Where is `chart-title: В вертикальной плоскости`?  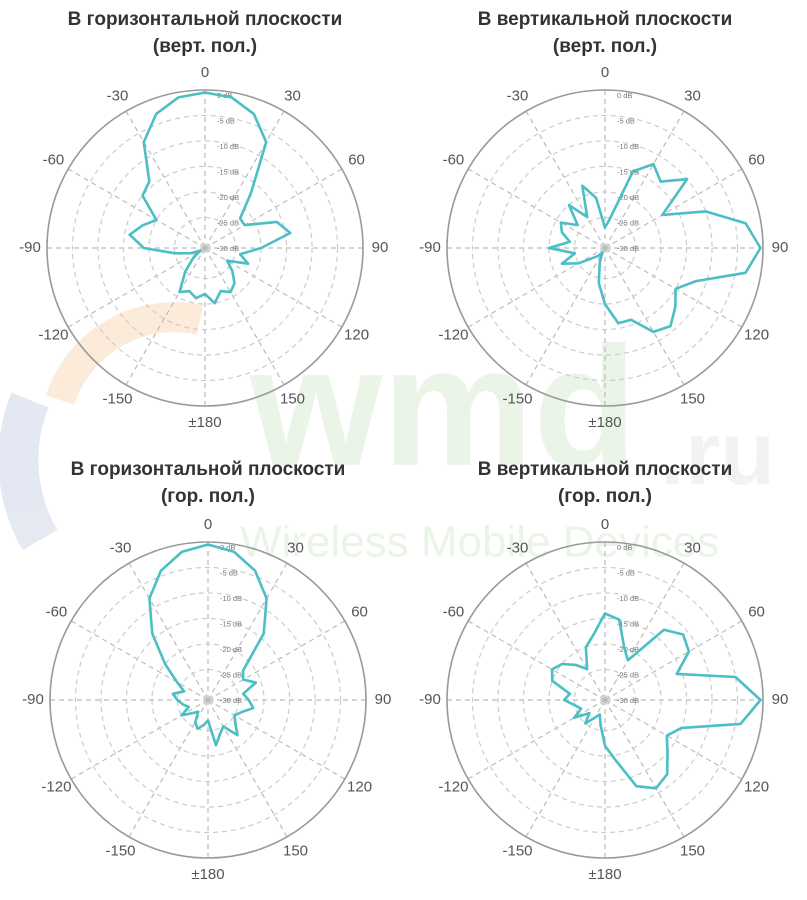
chart-title: В вертикальной плоскости is located at coordinates (605, 19).